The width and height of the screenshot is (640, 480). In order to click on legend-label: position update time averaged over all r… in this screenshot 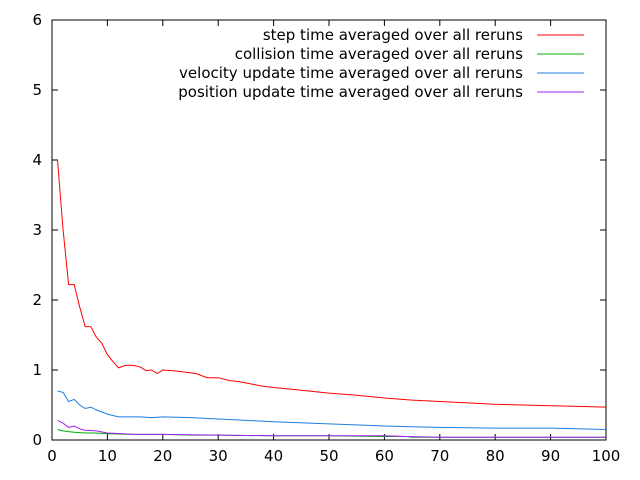, I will do `click(350, 92)`.